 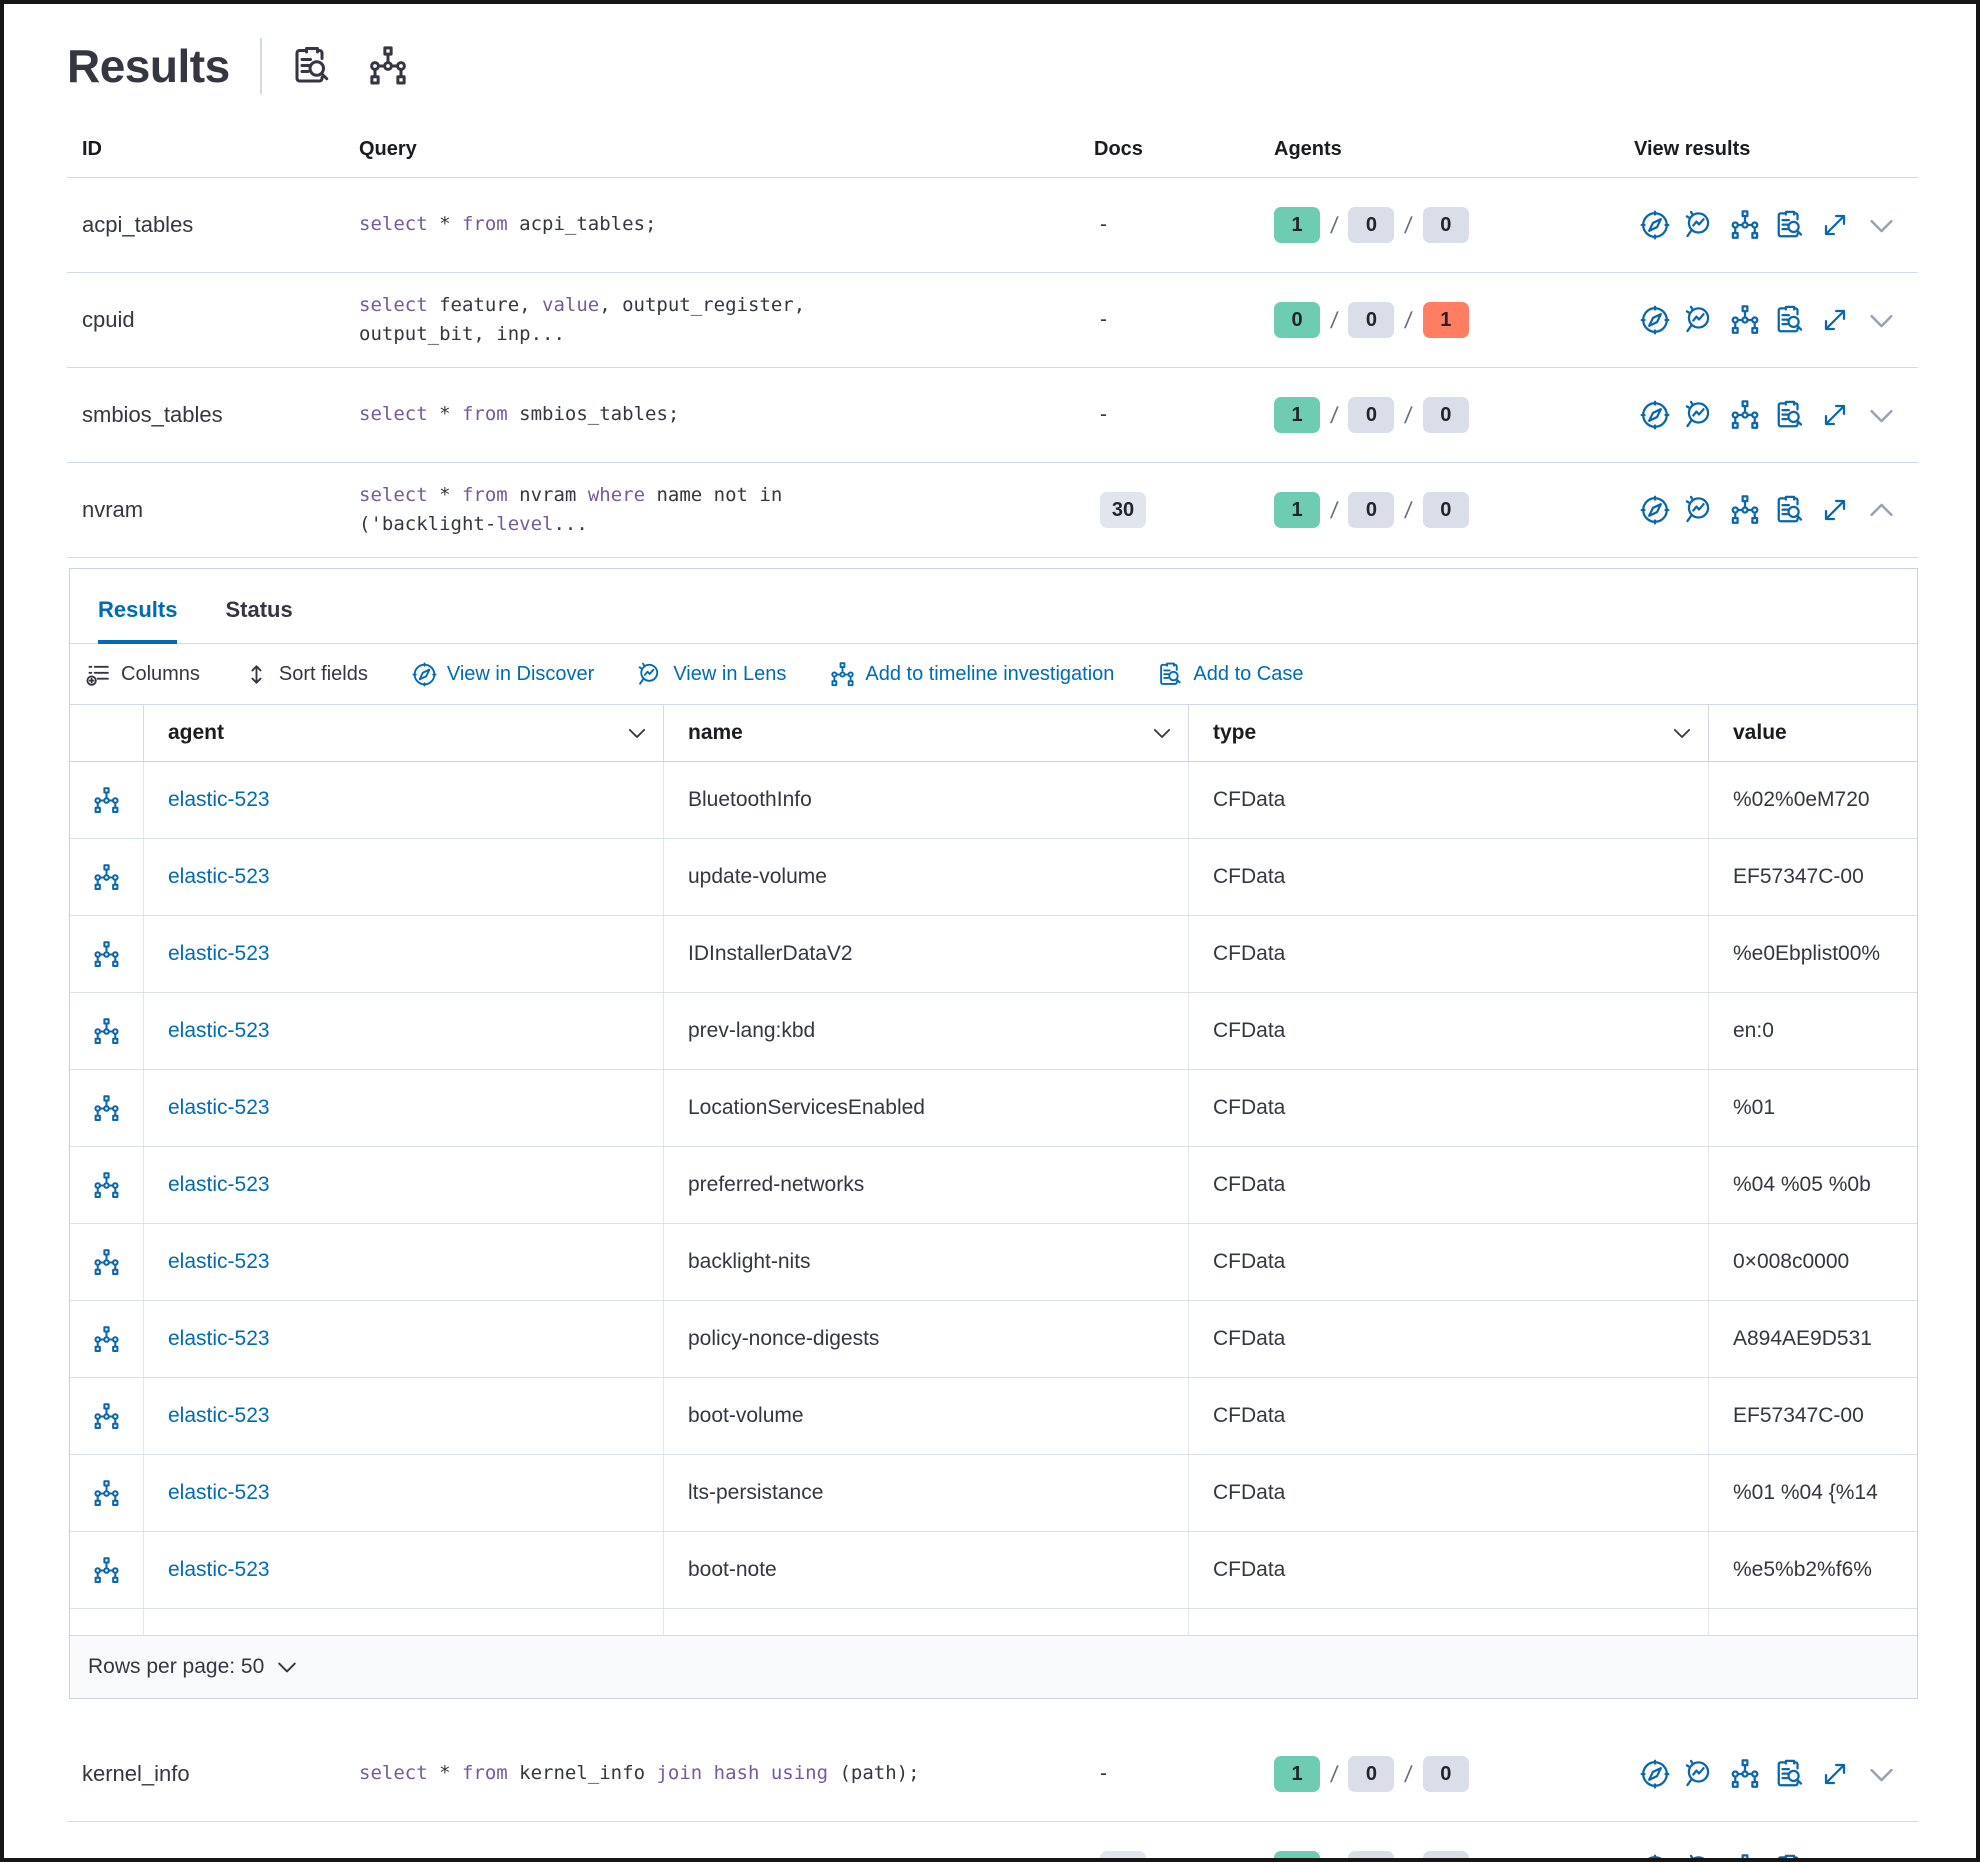 What do you see at coordinates (138, 224) in the screenshot?
I see `query-id: acpi_tables` at bounding box center [138, 224].